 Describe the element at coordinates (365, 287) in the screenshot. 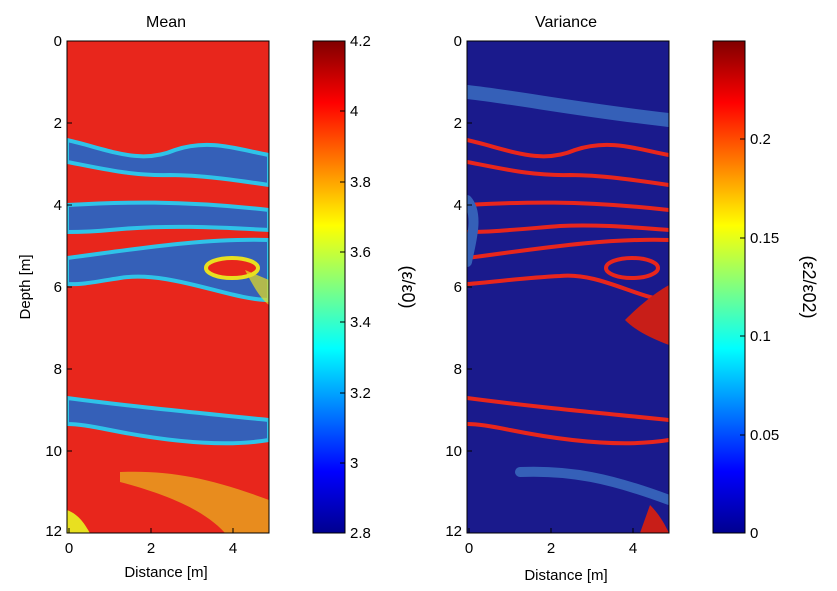

I see `mean-colorbar: 2.8 3 3.2 3.4 3.6 3.8 4 4.2 (ε/ε0)` at that location.